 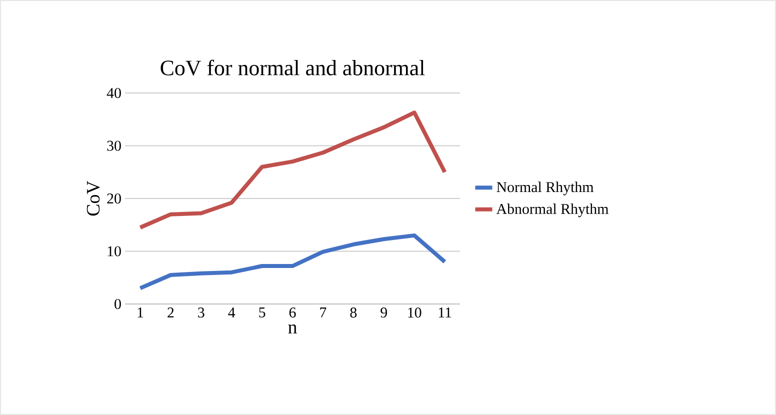 I want to click on y-tick-label: 20, so click(x=114, y=198).